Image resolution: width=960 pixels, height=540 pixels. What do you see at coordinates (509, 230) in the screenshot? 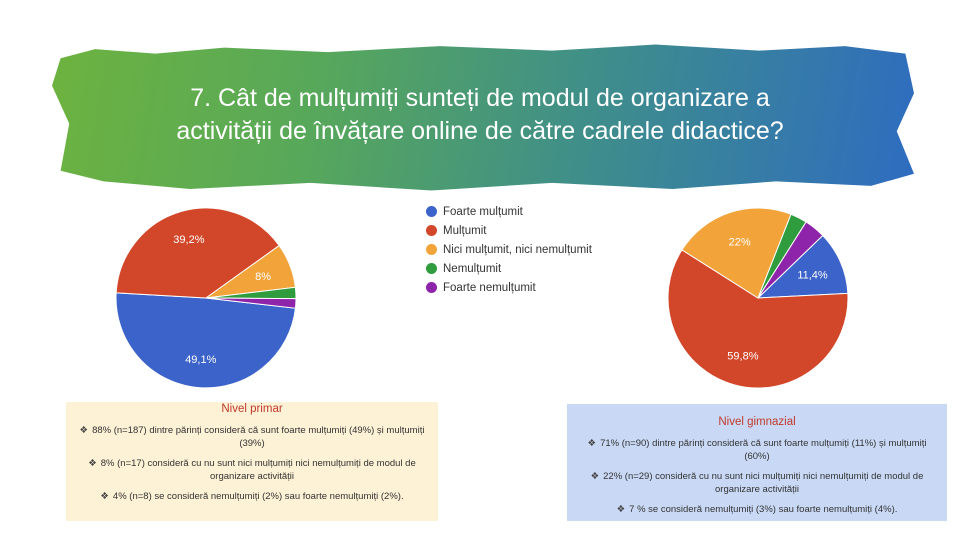
I see `legend-item: Mulțumit` at bounding box center [509, 230].